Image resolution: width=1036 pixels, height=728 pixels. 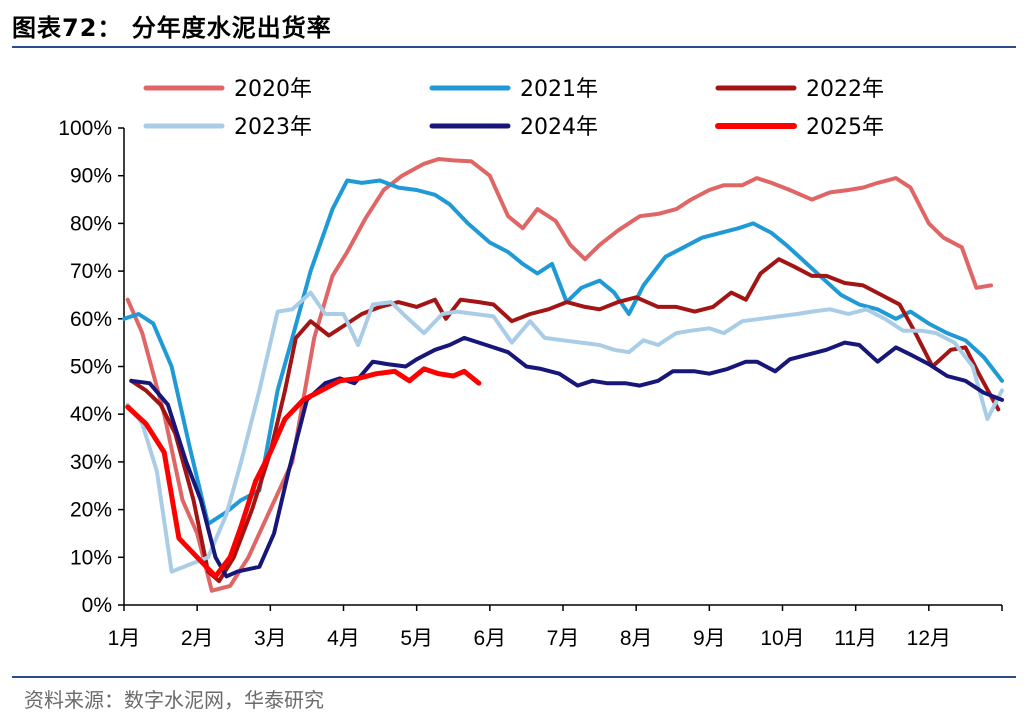 What do you see at coordinates (563, 638) in the screenshot?
I see `x-tick-label: 7月` at bounding box center [563, 638].